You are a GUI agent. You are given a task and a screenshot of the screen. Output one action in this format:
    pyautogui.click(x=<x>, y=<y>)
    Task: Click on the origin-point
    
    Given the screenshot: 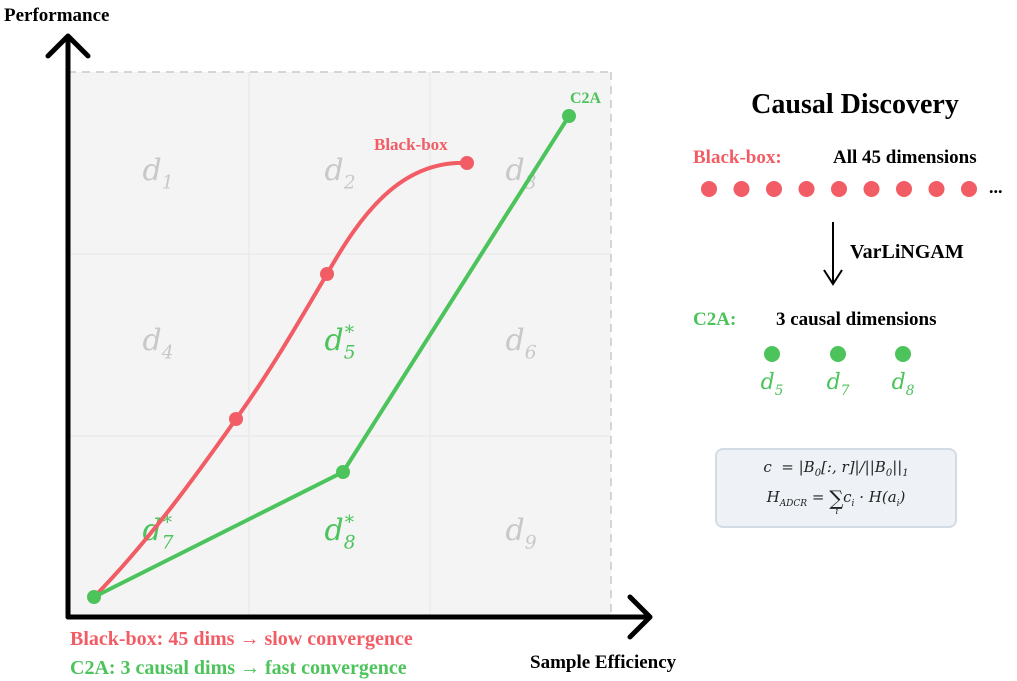 What is the action you would take?
    pyautogui.click(x=94, y=597)
    